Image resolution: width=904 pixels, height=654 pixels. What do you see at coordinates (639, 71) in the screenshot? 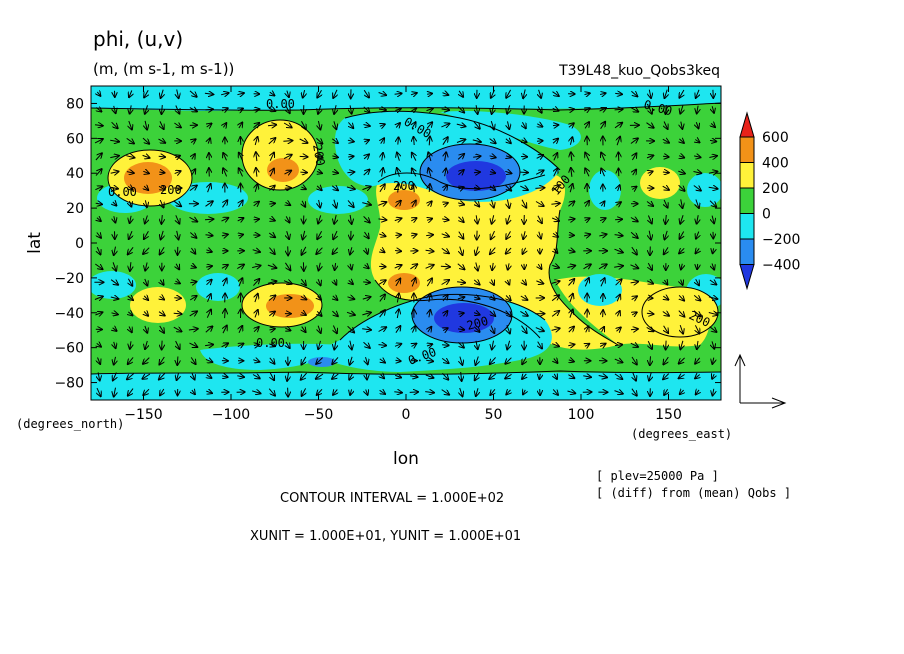
I see `run-label: T39L48_kuo_Qobs3keq` at bounding box center [639, 71].